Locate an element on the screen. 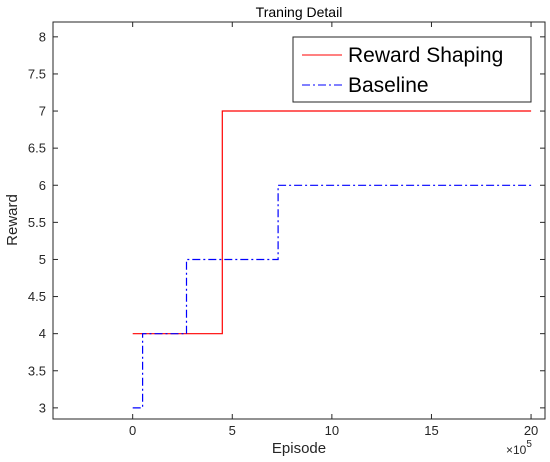 This screenshot has height=462, width=550. x-tick-label: 0 is located at coordinates (132, 430).